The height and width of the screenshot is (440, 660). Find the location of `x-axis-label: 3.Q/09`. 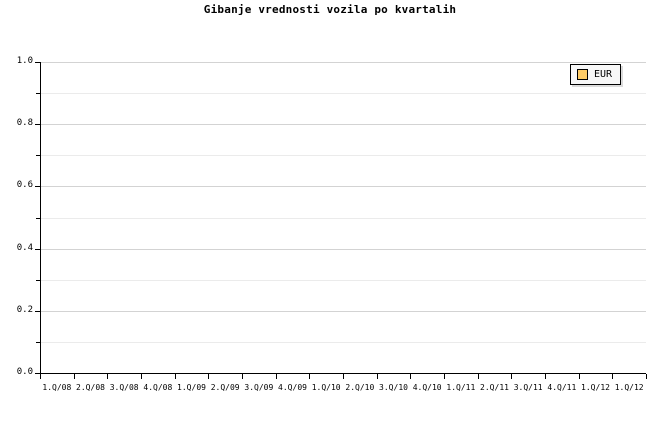

x-axis-label: 3.Q/09 is located at coordinates (259, 387).